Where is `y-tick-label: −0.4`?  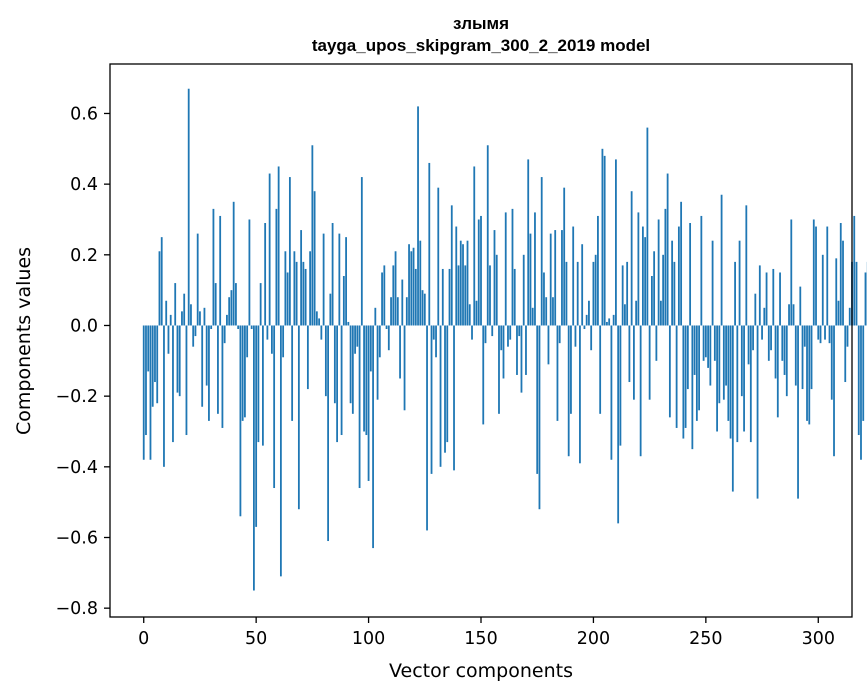 y-tick-label: −0.4 is located at coordinates (77, 468).